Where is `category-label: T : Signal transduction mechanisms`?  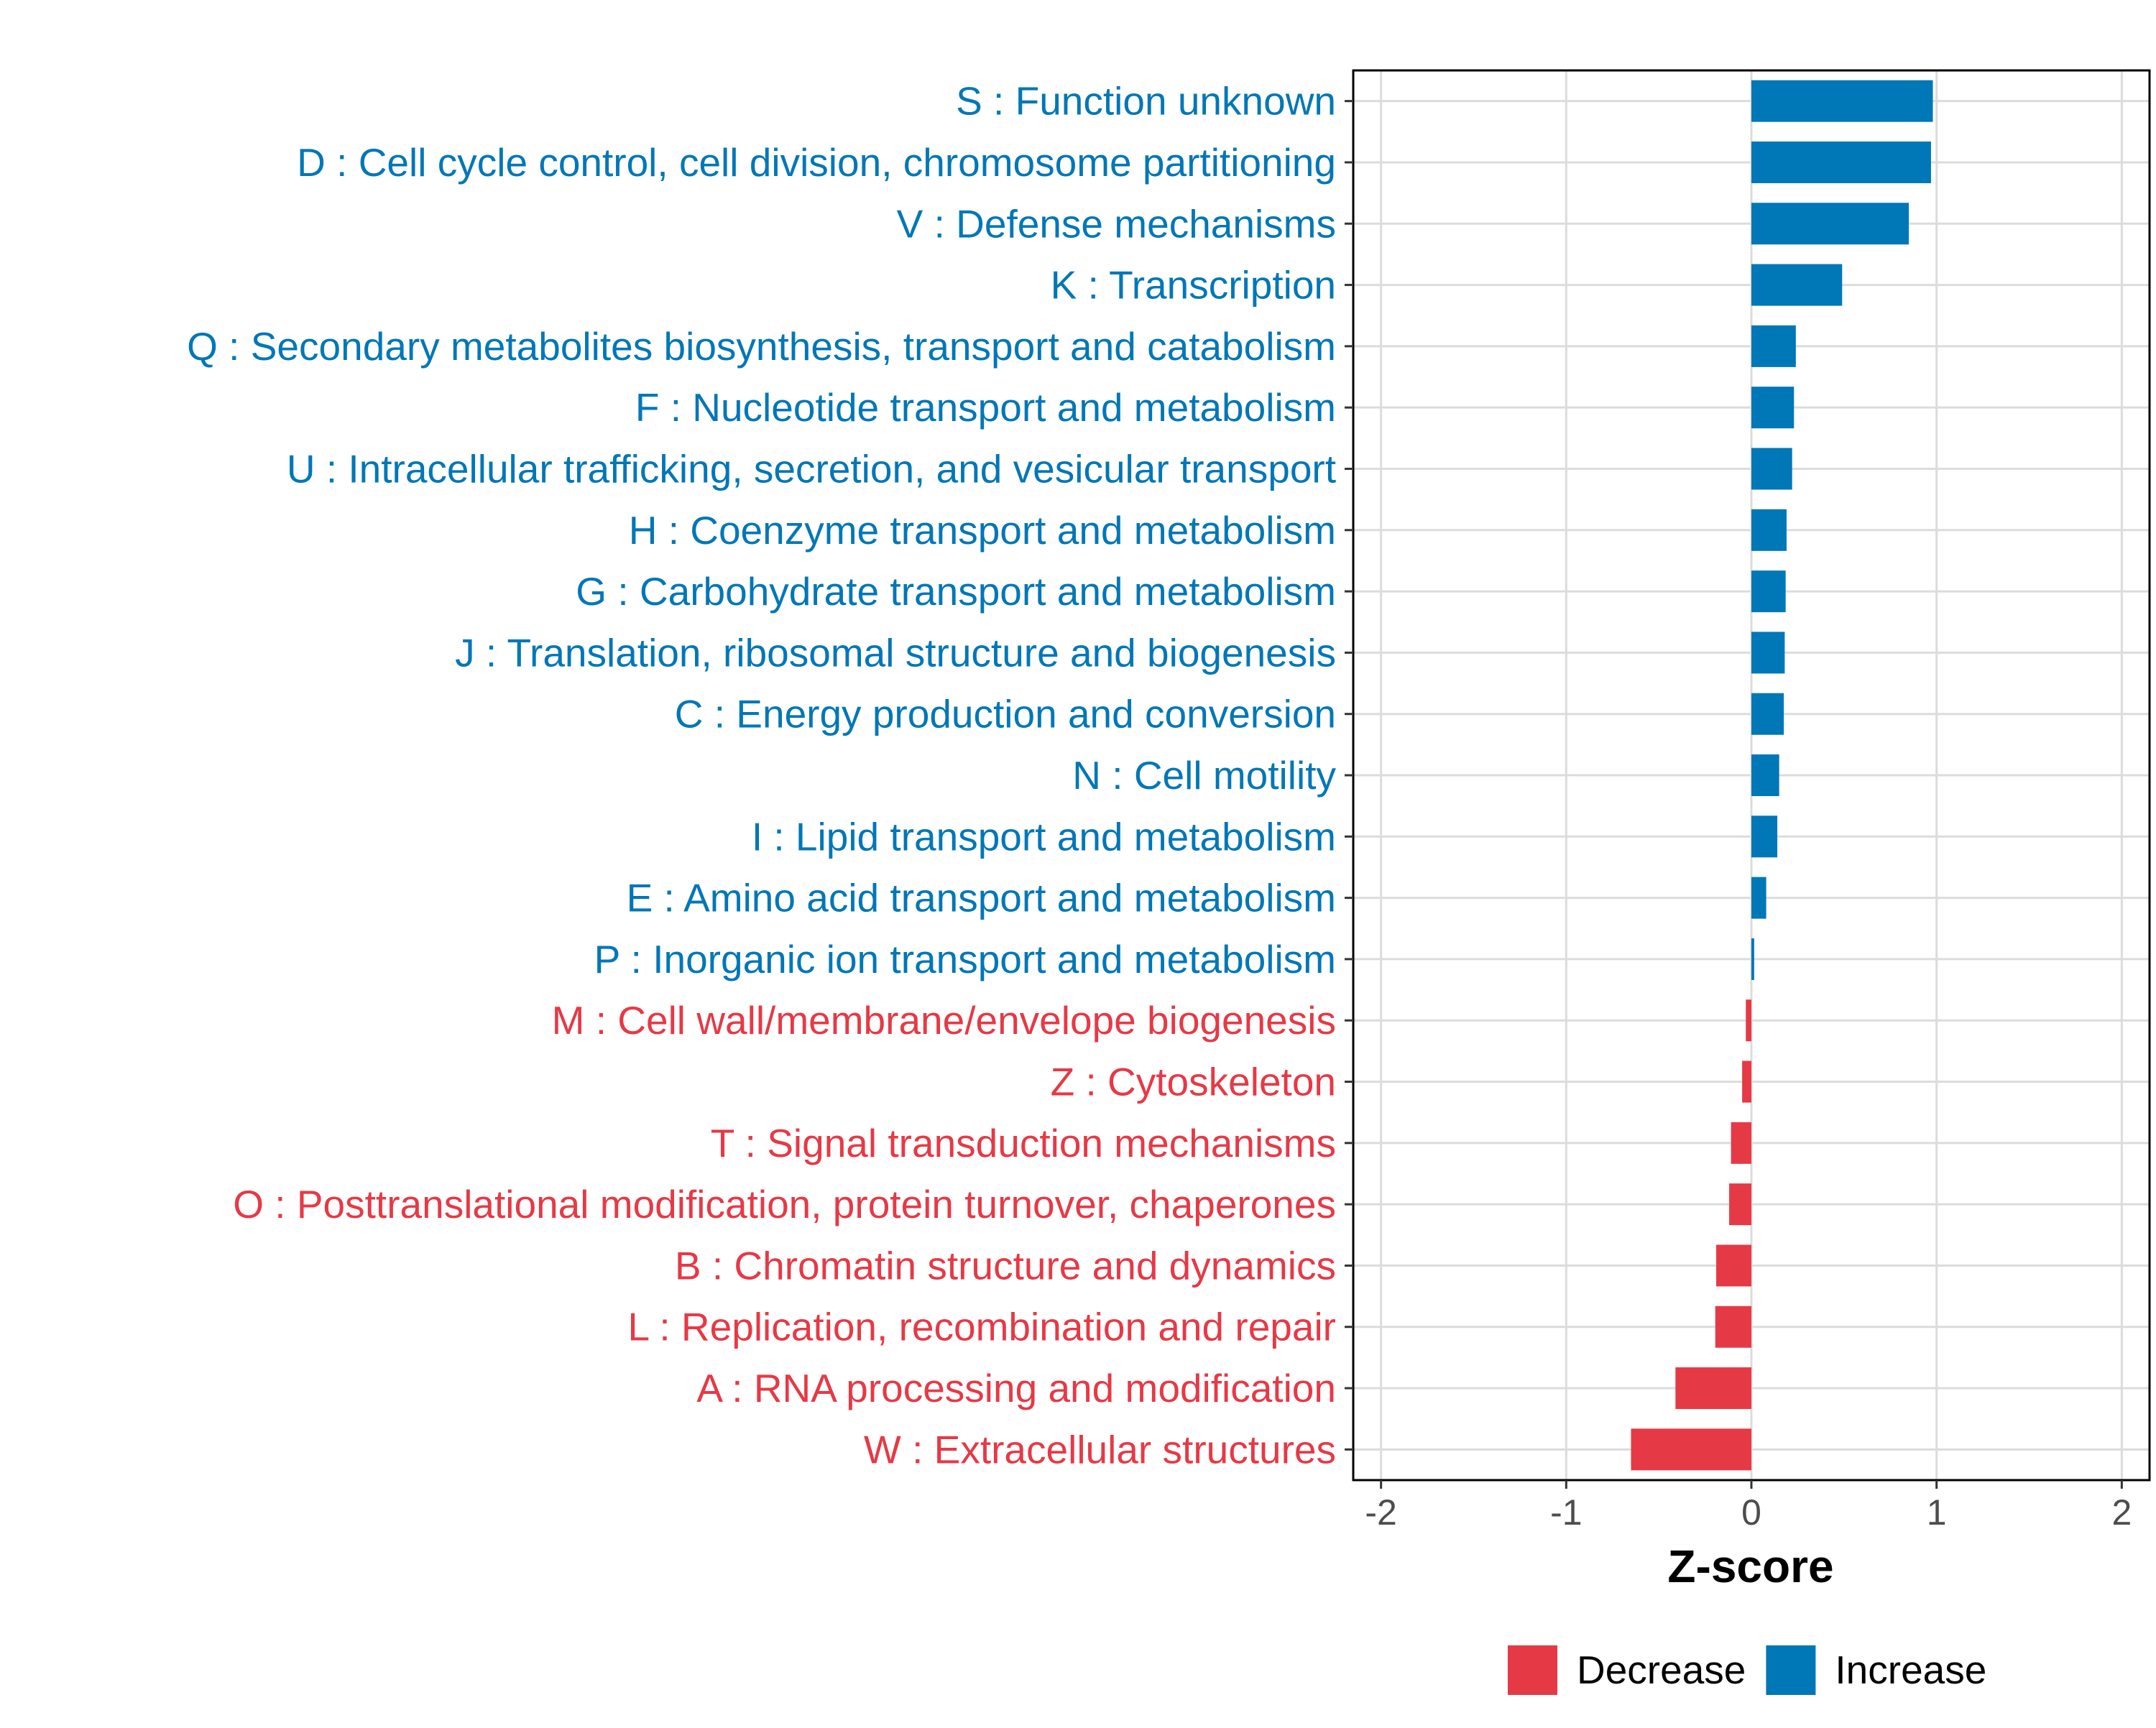 category-label: T : Signal transduction mechanisms is located at coordinates (1024, 1143).